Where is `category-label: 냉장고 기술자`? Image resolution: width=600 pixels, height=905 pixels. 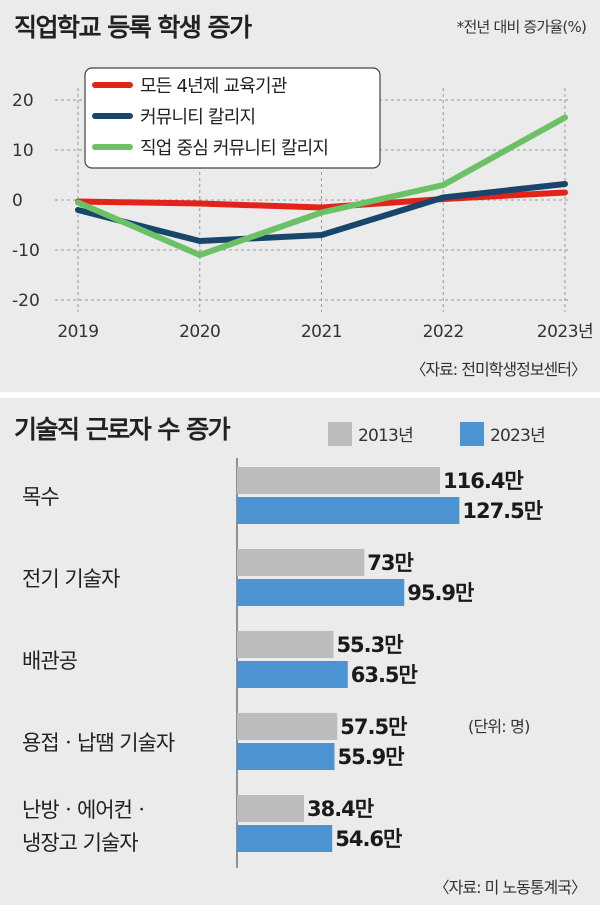
category-label: 냉장고 기술자 is located at coordinates (80, 843).